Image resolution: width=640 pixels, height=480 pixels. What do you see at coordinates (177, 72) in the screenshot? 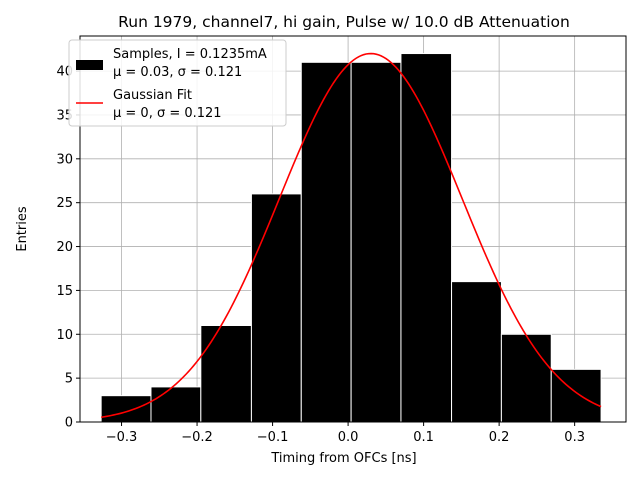
I see `legend-stats-samples: μ = 0.03, σ = 0.121` at bounding box center [177, 72].